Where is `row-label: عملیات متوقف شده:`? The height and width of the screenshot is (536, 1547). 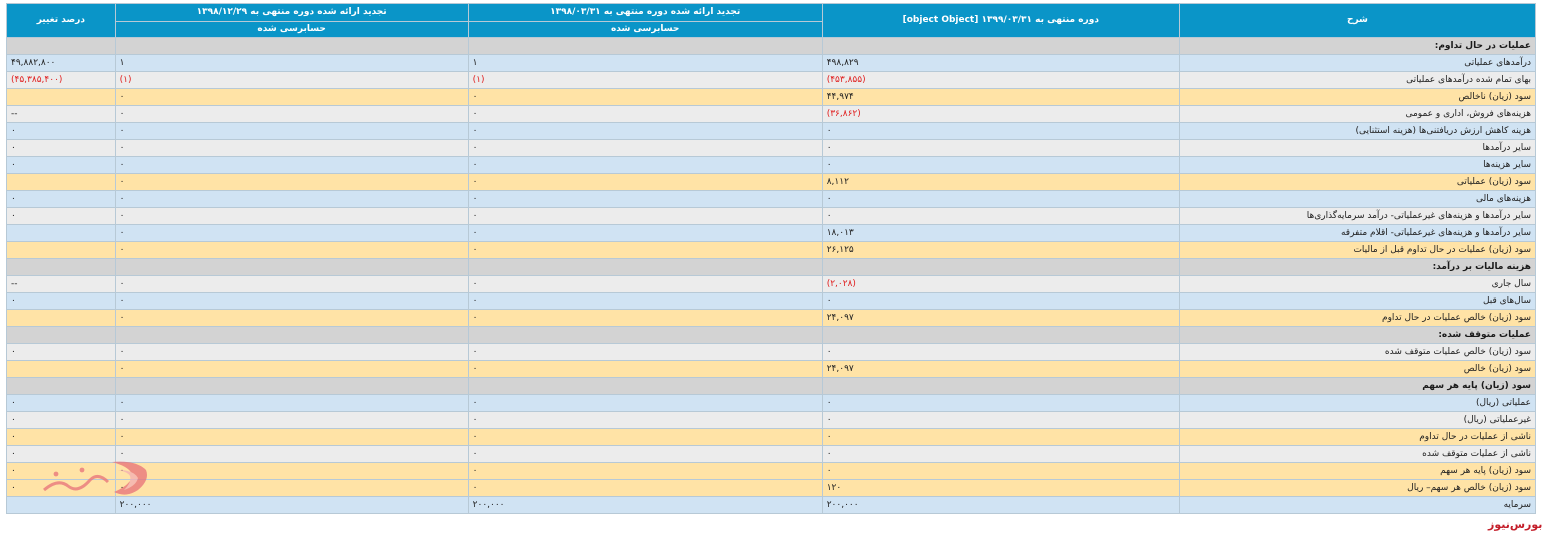 row-label: عملیات متوقف شده: is located at coordinates (1357, 335).